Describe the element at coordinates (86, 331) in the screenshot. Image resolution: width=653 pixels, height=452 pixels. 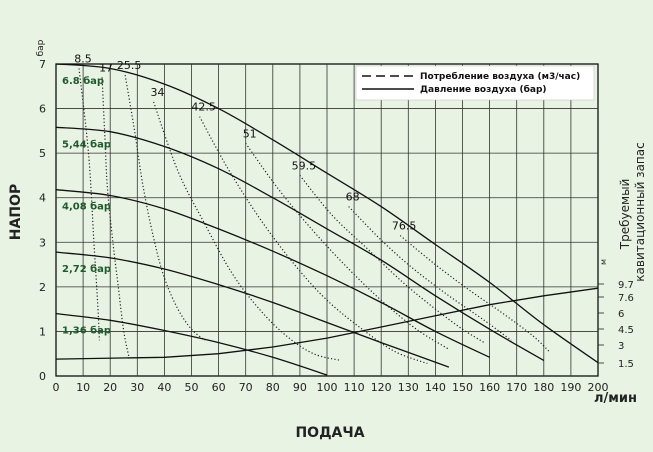
I see `pressure-label: 1,36 бар` at that location.